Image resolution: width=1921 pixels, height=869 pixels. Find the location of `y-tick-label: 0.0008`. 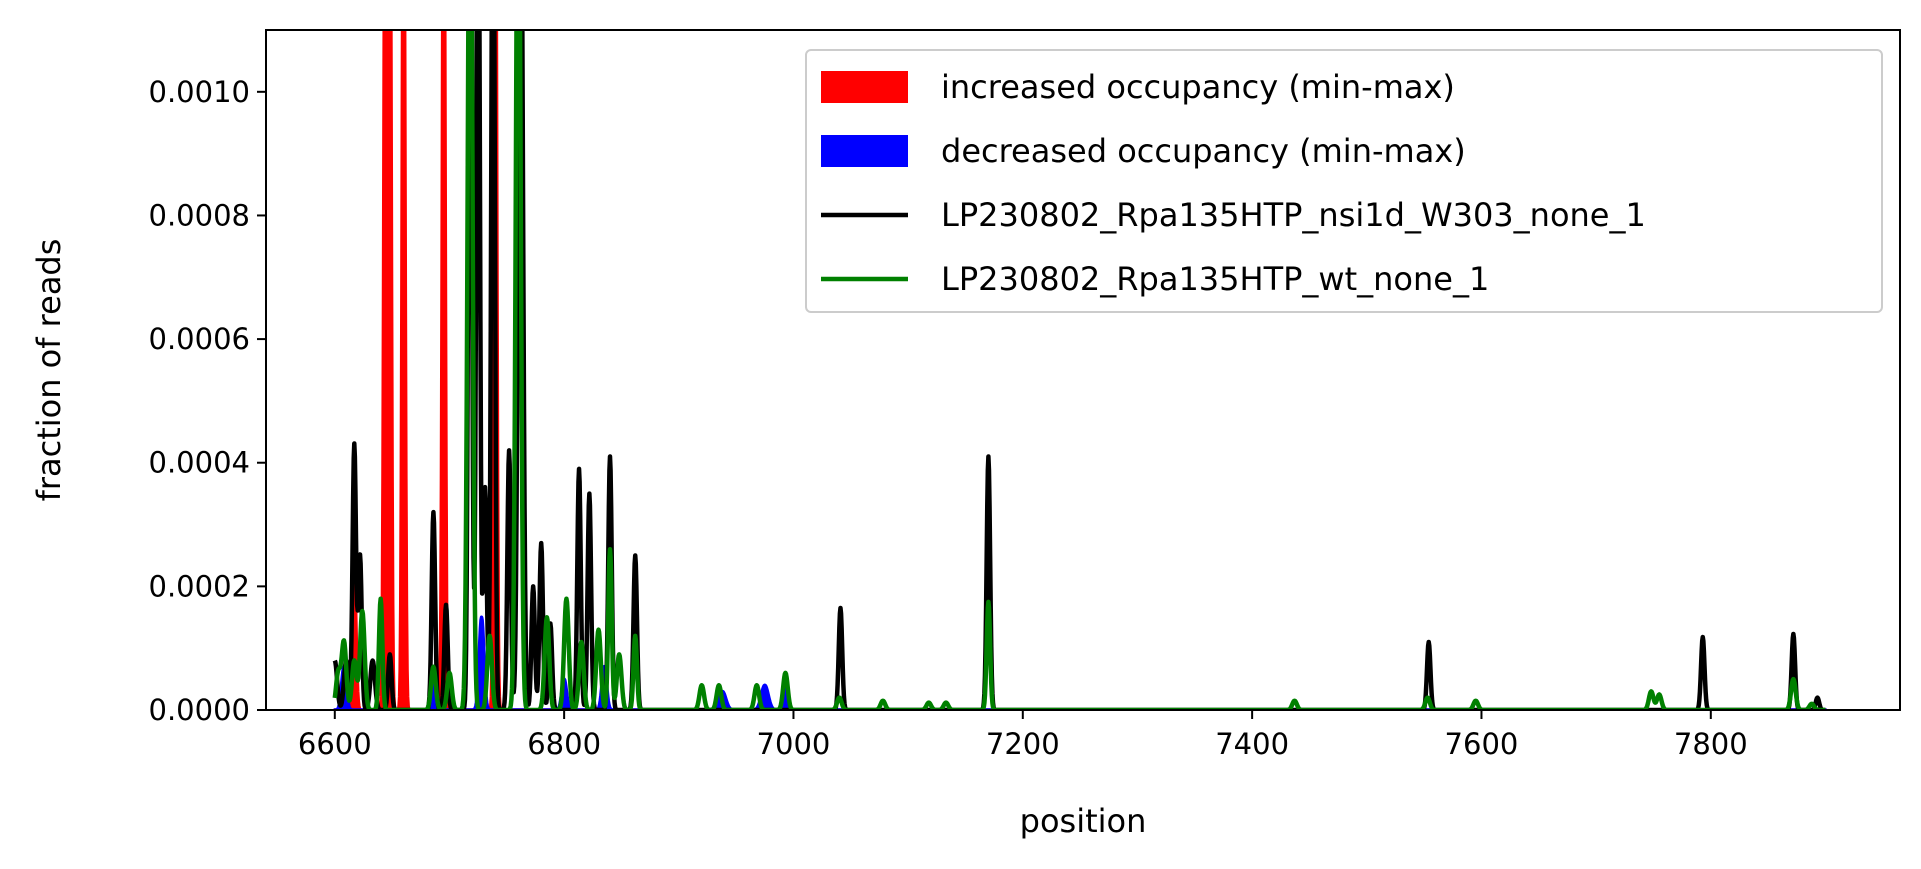

y-tick-label: 0.0008 is located at coordinates (199, 215).